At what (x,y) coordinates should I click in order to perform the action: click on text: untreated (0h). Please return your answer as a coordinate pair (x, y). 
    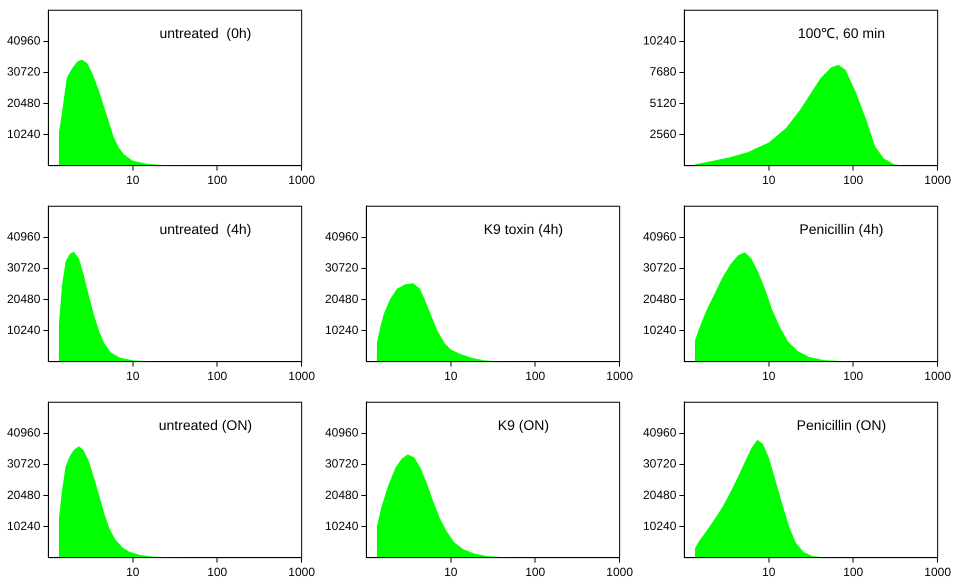
    Looking at the image, I should click on (205, 33).